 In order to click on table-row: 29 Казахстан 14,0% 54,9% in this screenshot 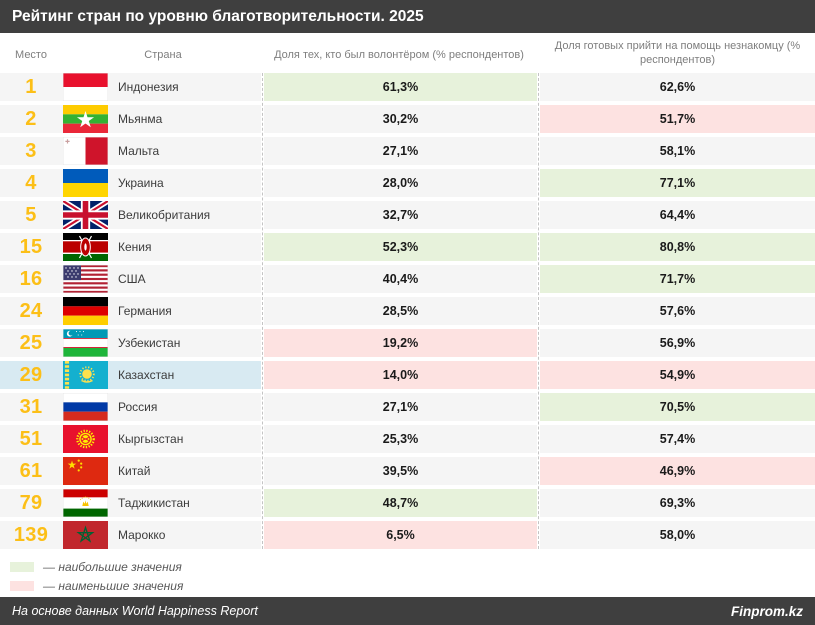, I will do `click(407, 375)`.